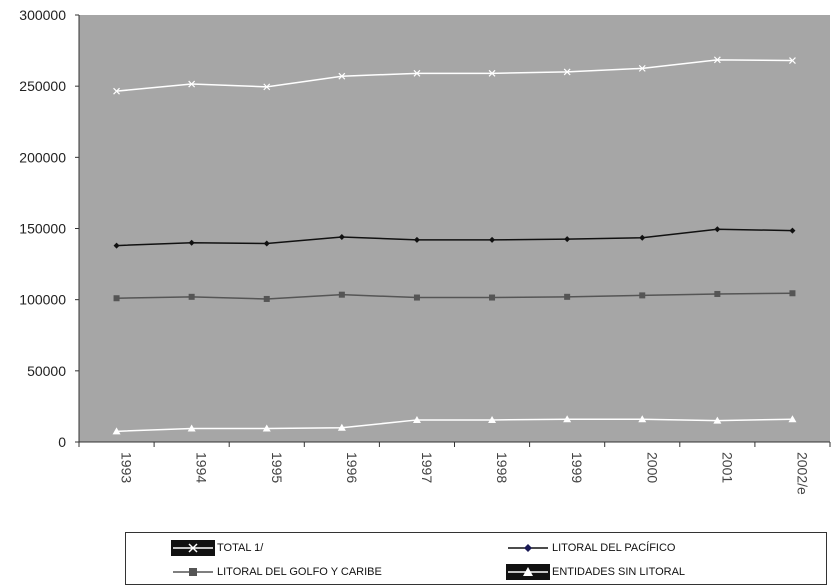 The height and width of the screenshot is (588, 837). Describe the element at coordinates (42, 86) in the screenshot. I see `y-tick-label: 250000` at that location.